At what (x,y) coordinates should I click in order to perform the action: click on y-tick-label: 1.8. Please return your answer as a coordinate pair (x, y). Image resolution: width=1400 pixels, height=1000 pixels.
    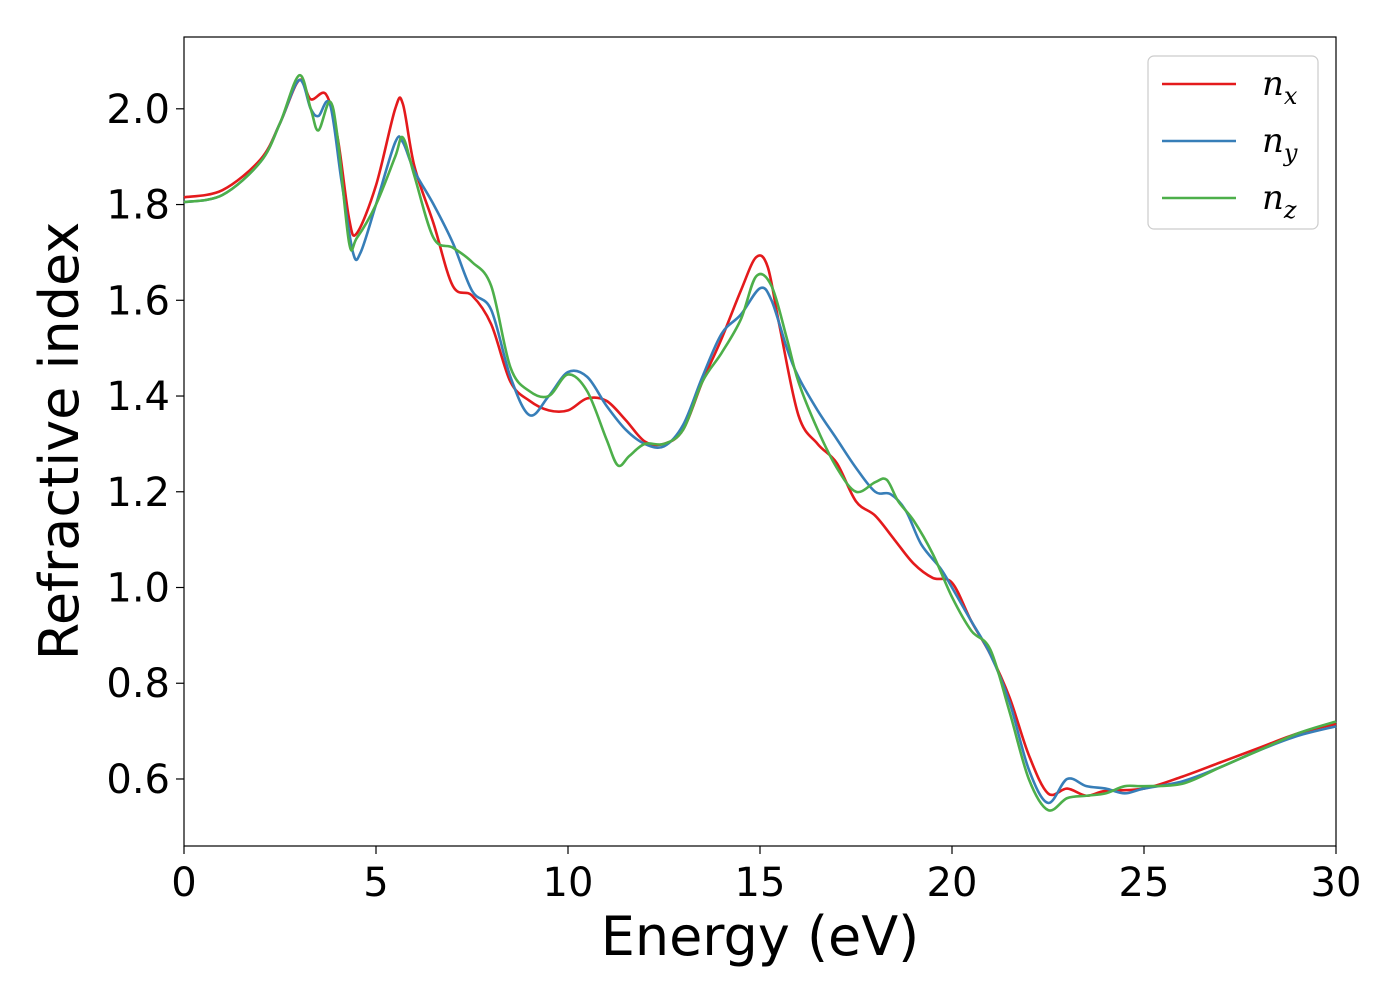
    Looking at the image, I should click on (138, 206).